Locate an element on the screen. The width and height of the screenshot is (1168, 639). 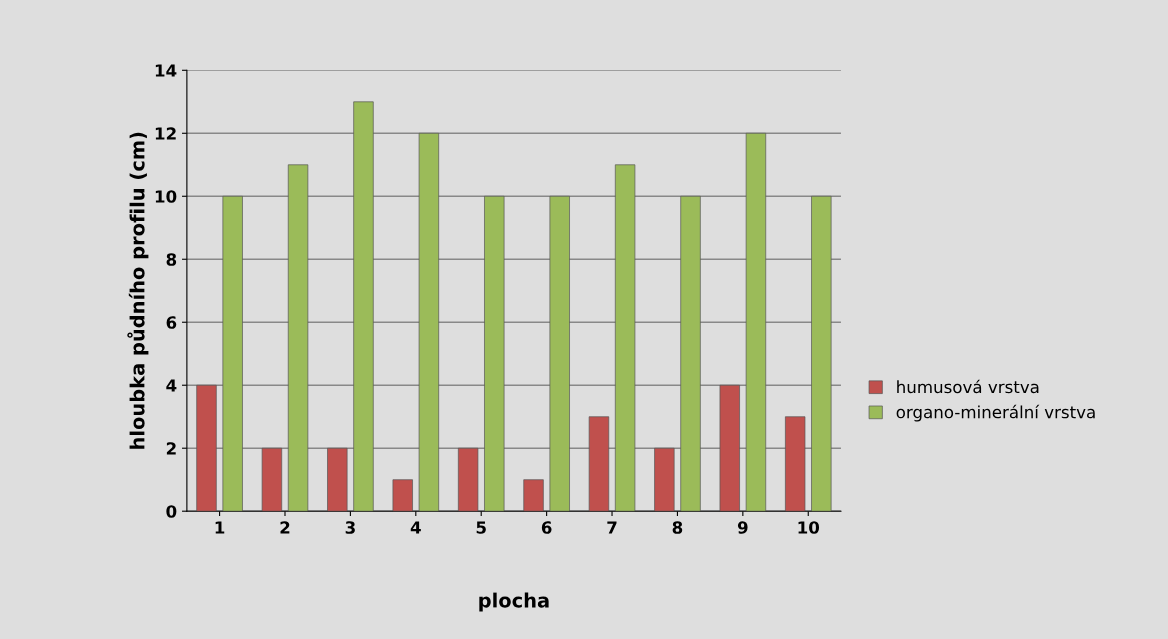
y-tick-label: 6 is located at coordinates (171, 322).